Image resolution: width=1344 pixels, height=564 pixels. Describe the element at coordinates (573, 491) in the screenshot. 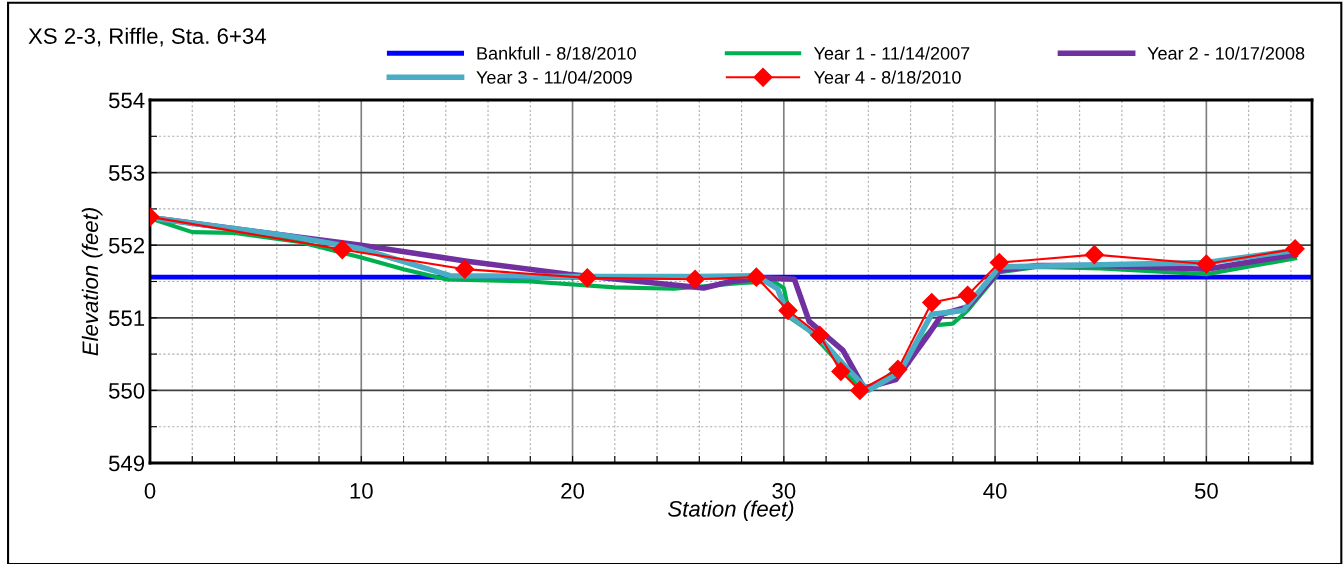

I see `x-tick-label: 20` at that location.